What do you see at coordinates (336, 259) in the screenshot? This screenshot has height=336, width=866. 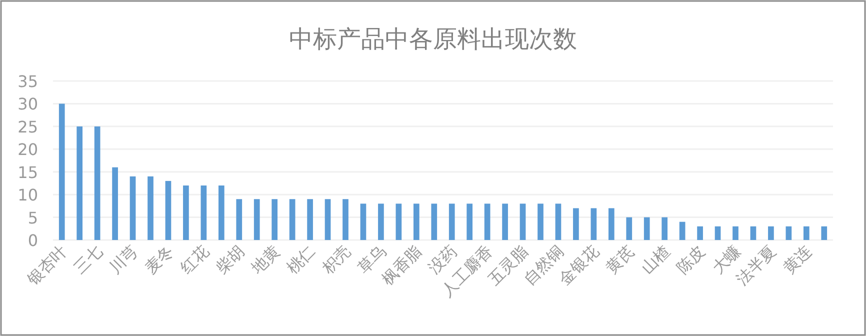 I see `x-tick-label: 枳壳` at bounding box center [336, 259].